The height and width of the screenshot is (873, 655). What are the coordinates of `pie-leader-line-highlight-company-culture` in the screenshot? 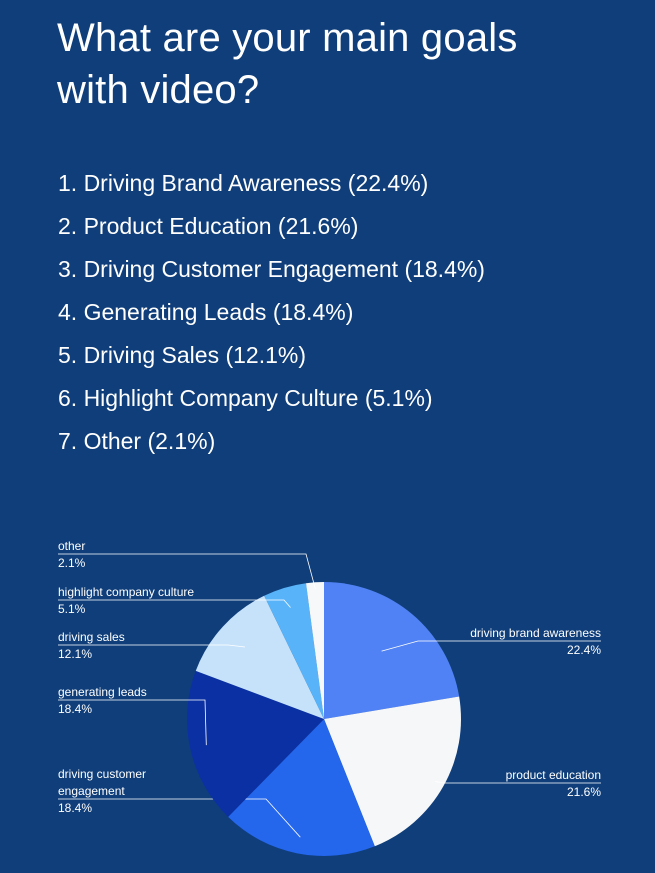 It's located at (174, 603).